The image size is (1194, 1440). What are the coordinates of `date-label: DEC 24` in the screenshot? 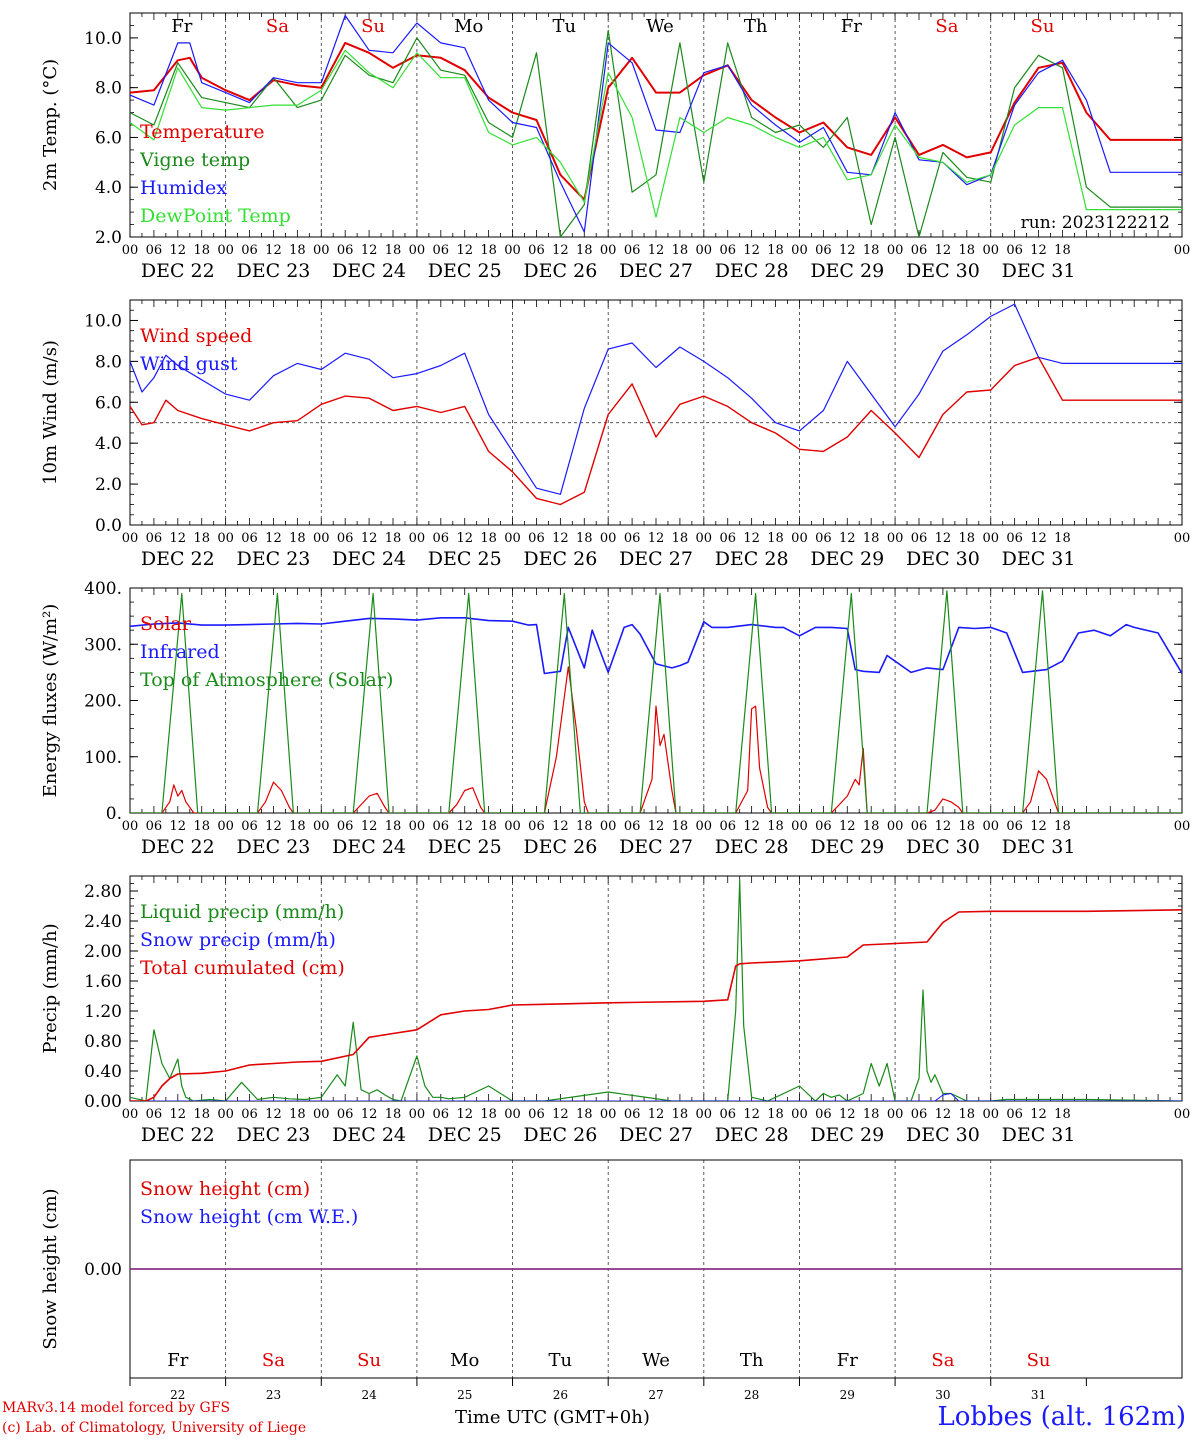 It's located at (369, 559).